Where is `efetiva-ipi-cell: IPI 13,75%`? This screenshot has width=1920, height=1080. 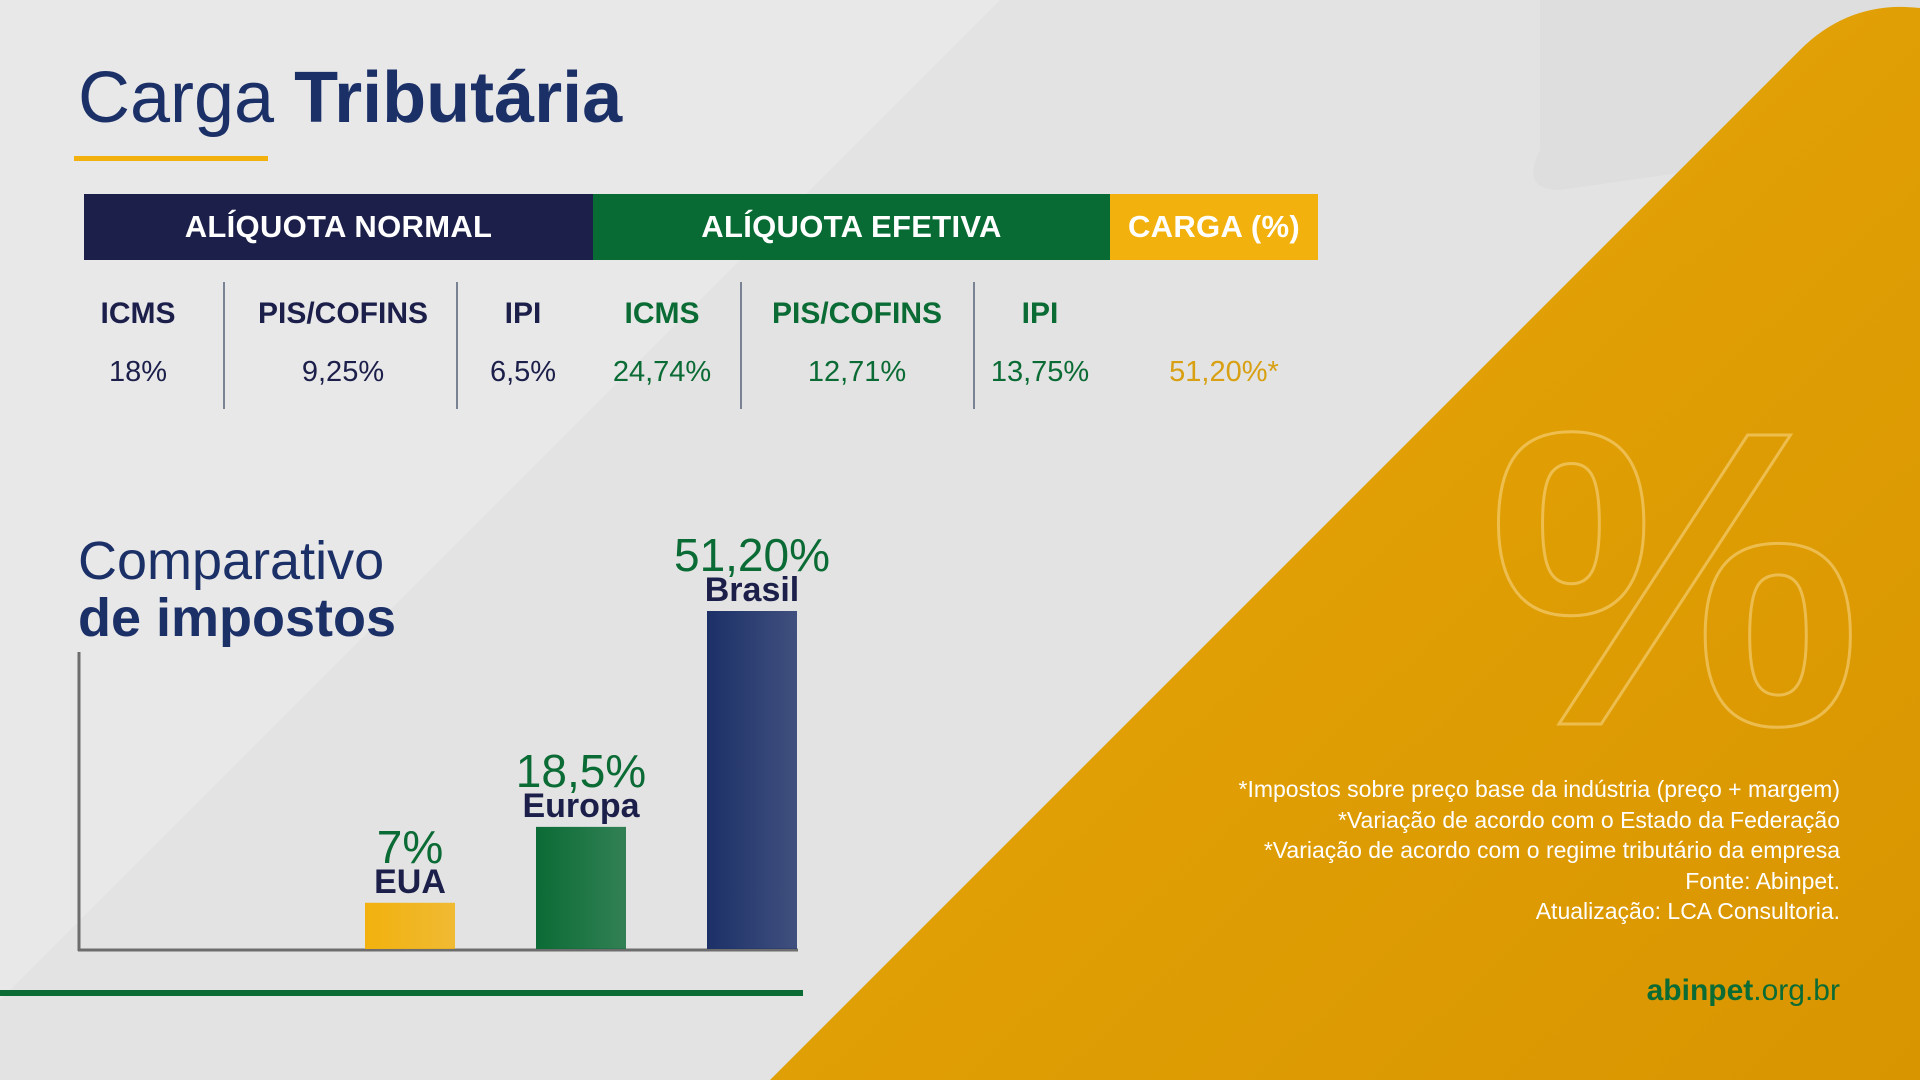
efetiva-ipi-cell: IPI 13,75% is located at coordinates (1040, 343).